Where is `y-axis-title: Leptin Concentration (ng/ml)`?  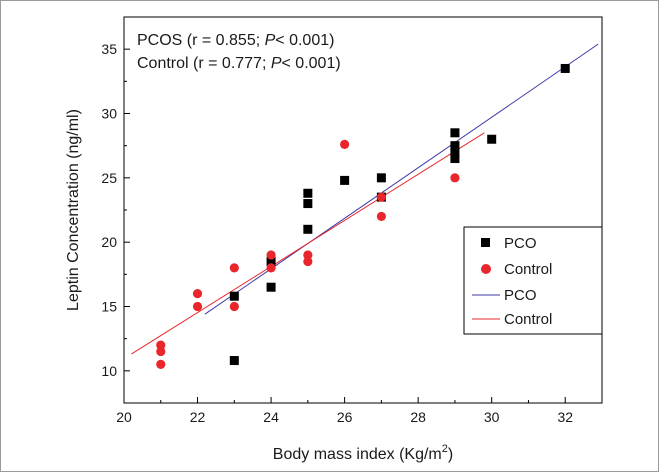
y-axis-title: Leptin Concentration (ng/ml) is located at coordinates (73, 210).